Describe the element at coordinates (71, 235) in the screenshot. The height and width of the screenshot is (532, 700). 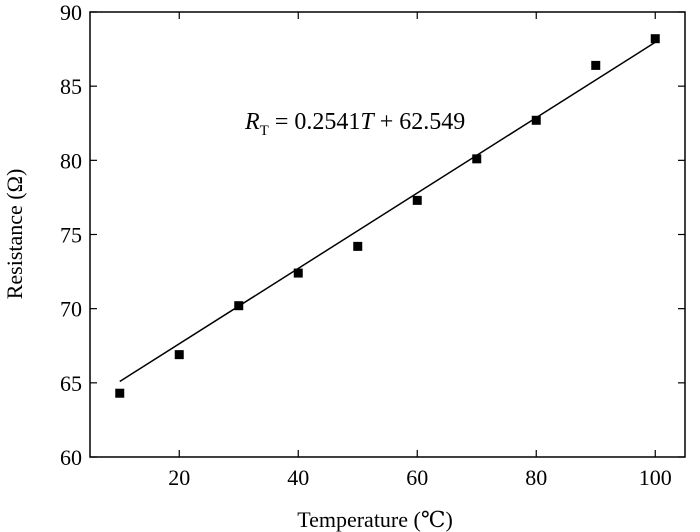
I see `y-tick-label: 75` at that location.